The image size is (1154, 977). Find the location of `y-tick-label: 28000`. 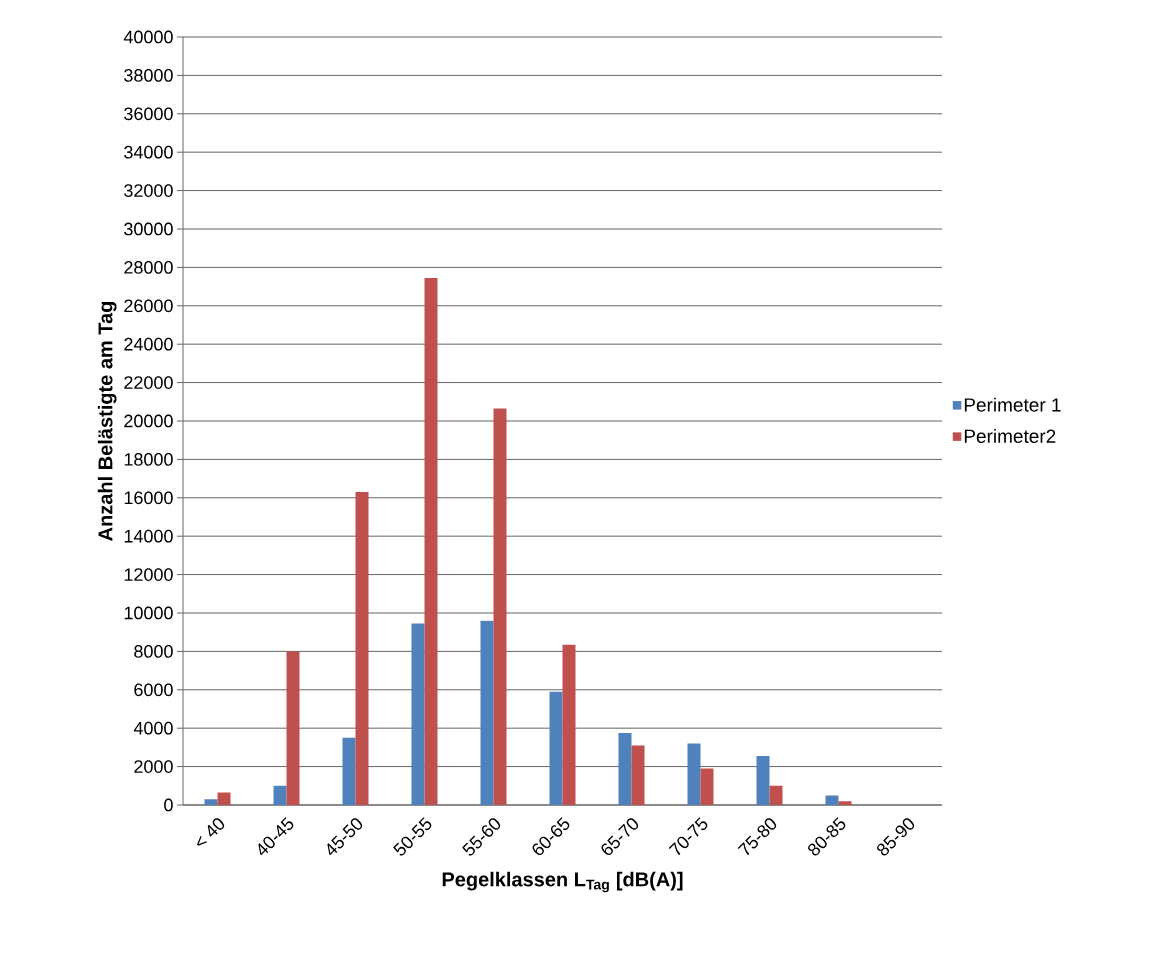

y-tick-label: 28000 is located at coordinates (148, 267).